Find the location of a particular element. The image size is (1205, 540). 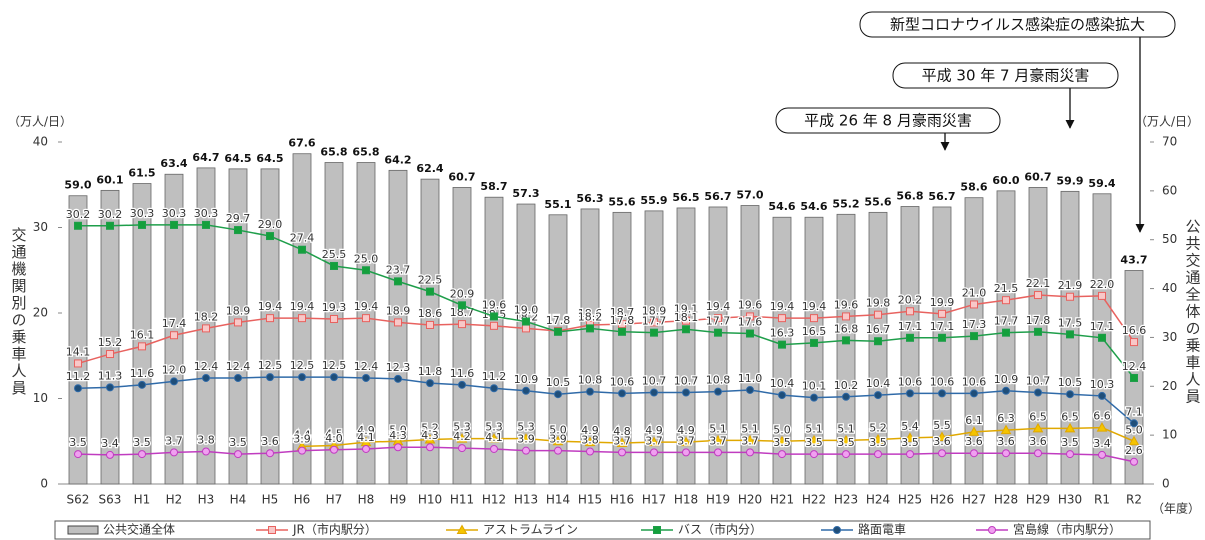

line-value-label: 25.5 is located at coordinates (334, 254).